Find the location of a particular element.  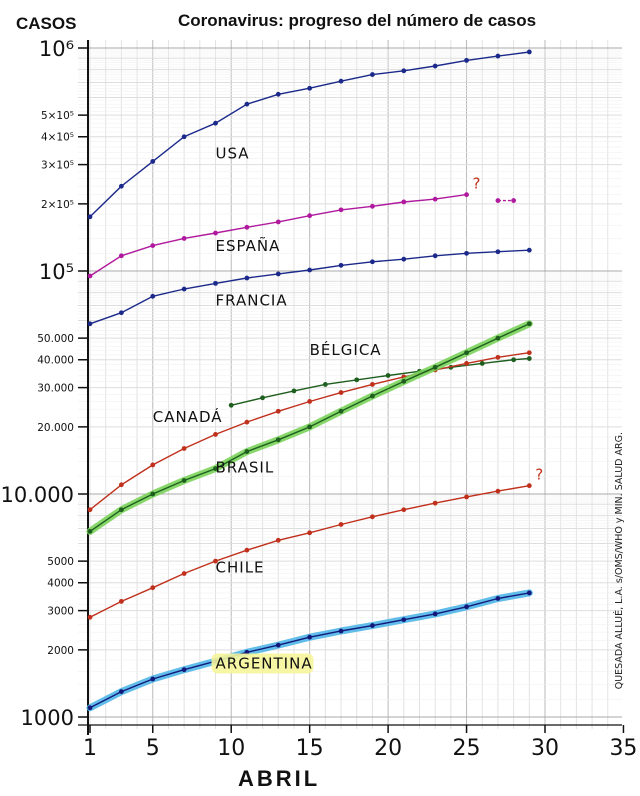

series-label: USA is located at coordinates (233, 153).